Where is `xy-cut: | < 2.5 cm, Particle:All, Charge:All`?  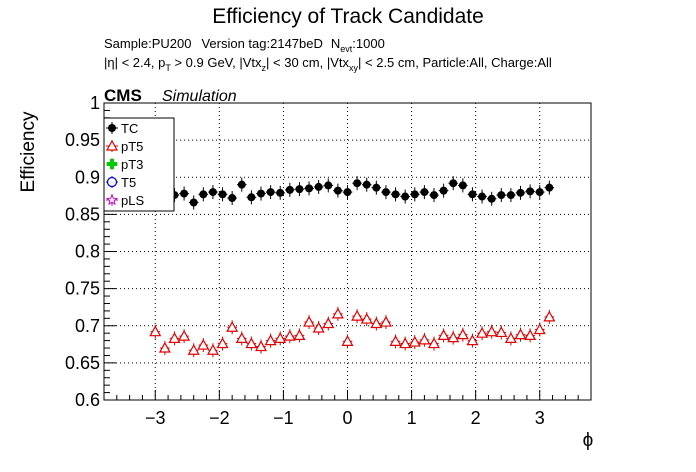 xy-cut: | < 2.5 cm, Particle:All, Charge:All is located at coordinates (455, 62).